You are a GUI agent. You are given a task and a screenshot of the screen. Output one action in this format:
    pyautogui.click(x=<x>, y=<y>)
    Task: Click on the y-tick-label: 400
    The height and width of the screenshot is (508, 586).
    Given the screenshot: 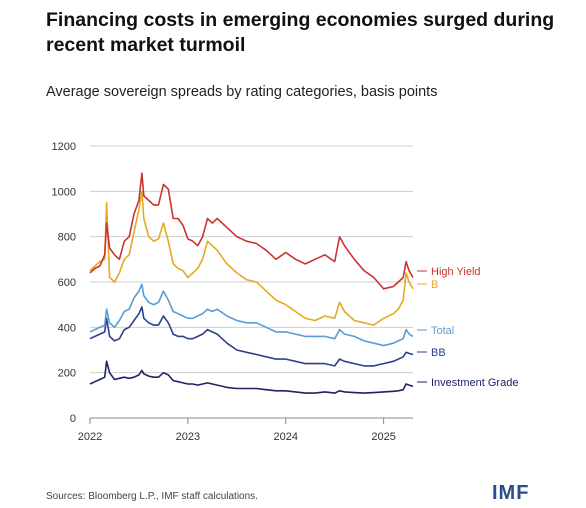 What is the action you would take?
    pyautogui.click(x=67, y=328)
    